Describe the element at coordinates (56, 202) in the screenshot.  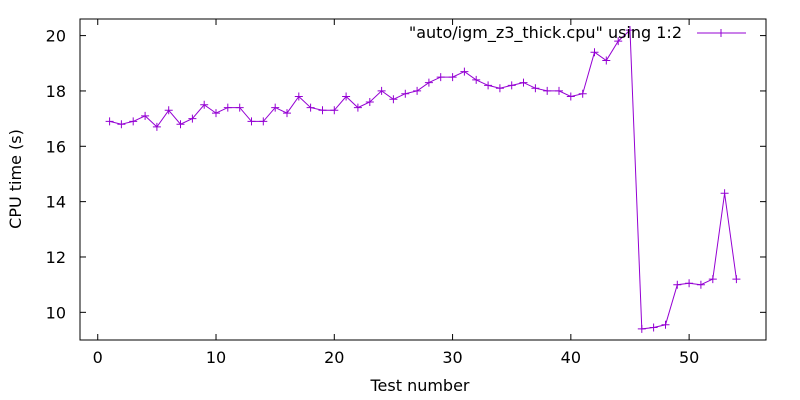
I see `y-tick-label: 14` at that location.